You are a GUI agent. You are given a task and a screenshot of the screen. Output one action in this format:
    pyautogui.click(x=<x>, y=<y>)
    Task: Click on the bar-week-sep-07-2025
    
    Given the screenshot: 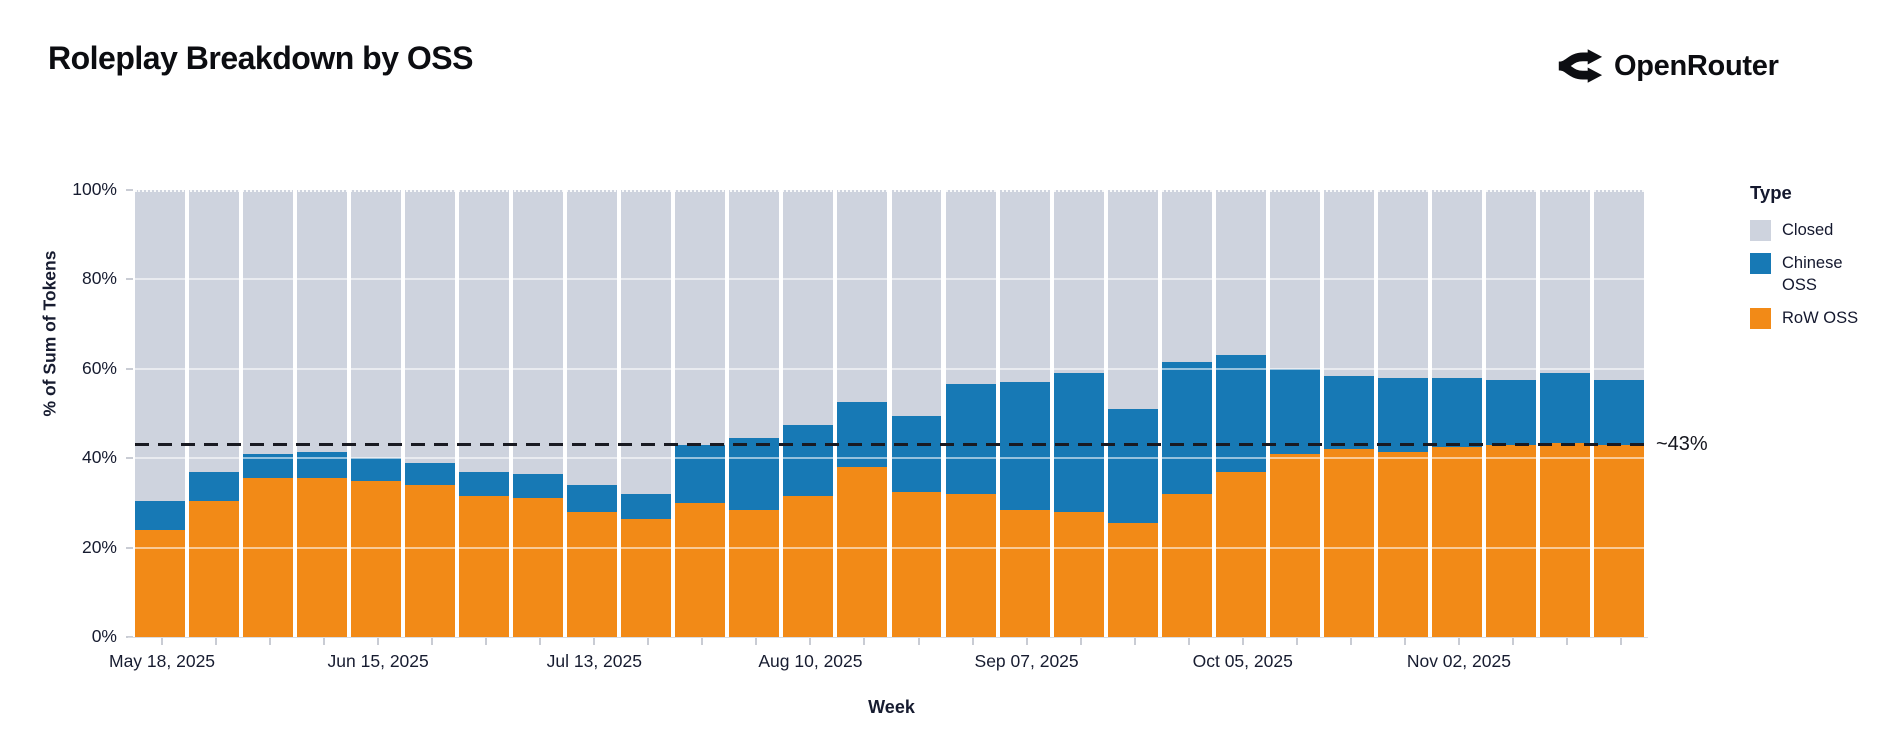 What is the action you would take?
    pyautogui.click(x=1024, y=413)
    